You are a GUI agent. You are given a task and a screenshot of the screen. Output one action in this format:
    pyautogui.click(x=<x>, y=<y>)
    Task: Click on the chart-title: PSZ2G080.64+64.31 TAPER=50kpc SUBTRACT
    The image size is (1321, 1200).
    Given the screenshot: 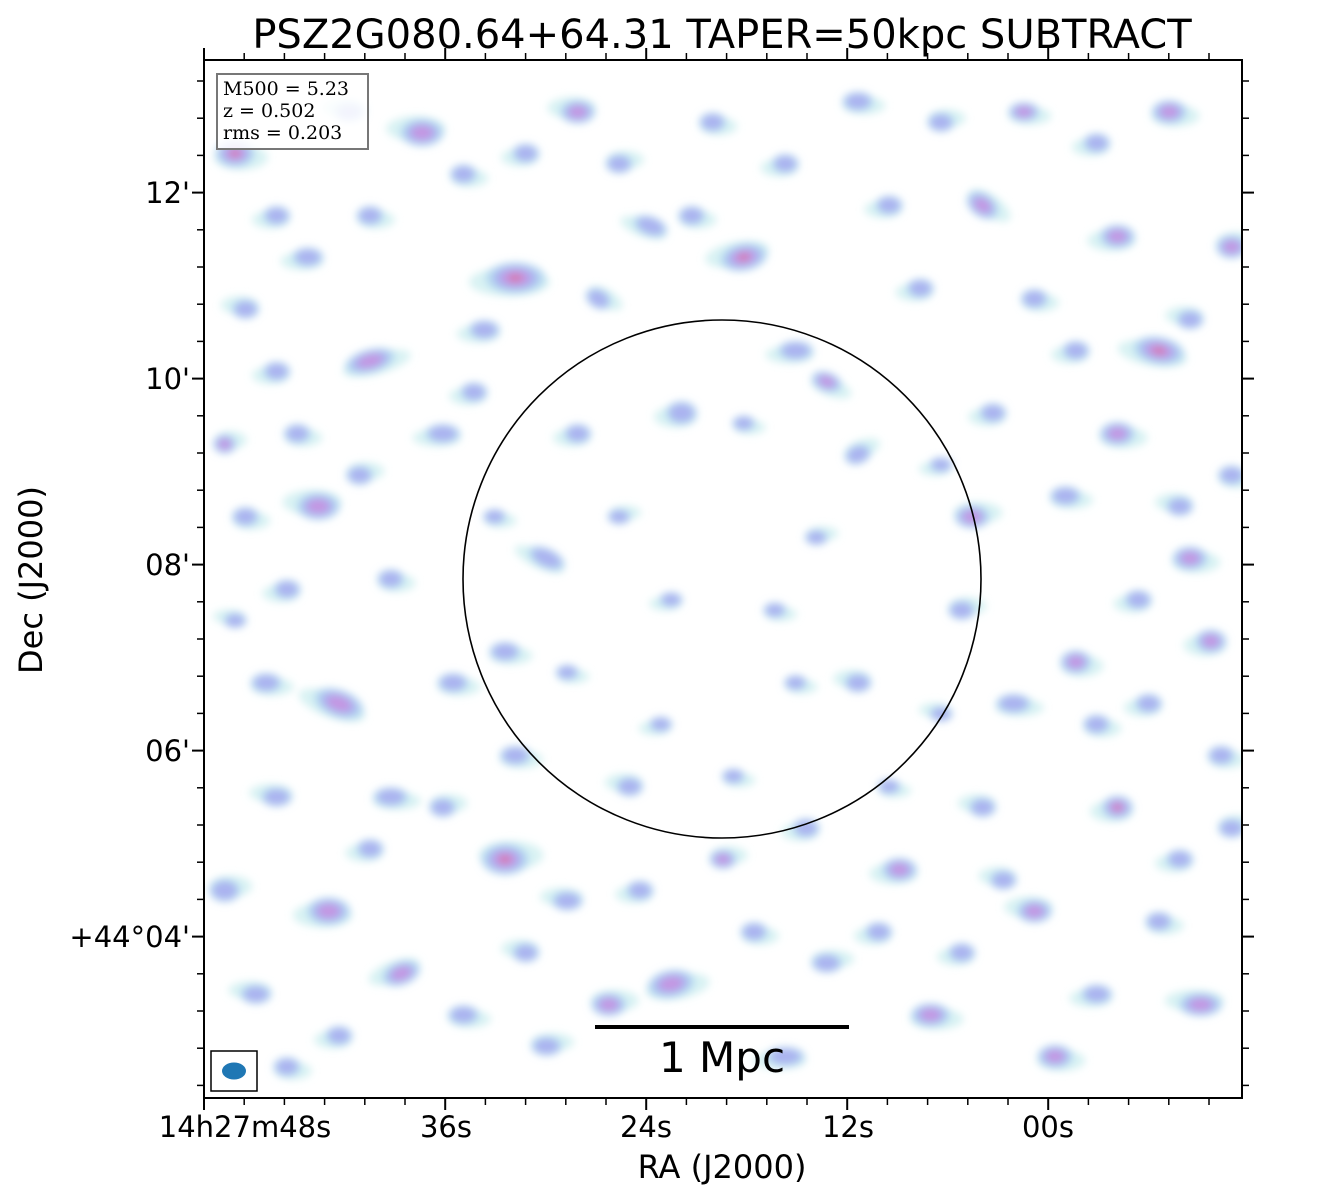 What is the action you would take?
    pyautogui.click(x=722, y=35)
    